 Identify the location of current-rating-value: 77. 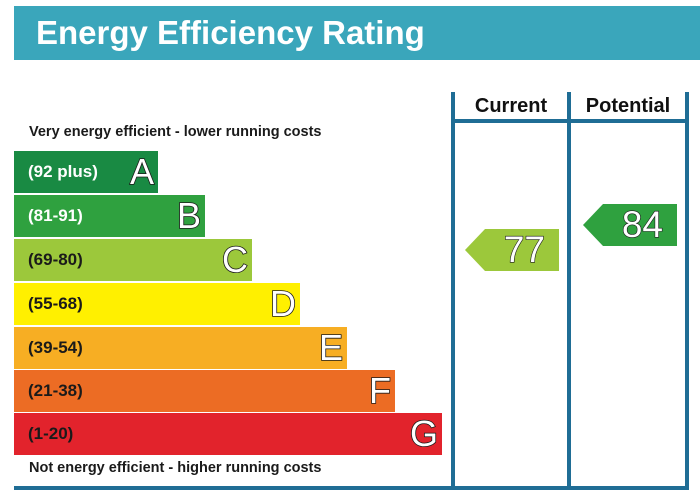
(524, 249).